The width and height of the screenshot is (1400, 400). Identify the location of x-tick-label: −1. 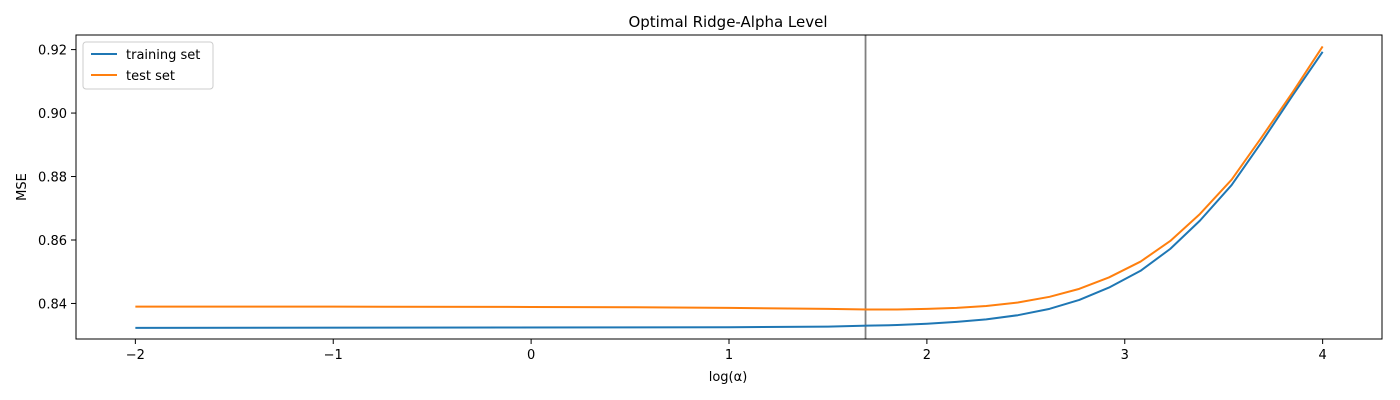
(333, 355).